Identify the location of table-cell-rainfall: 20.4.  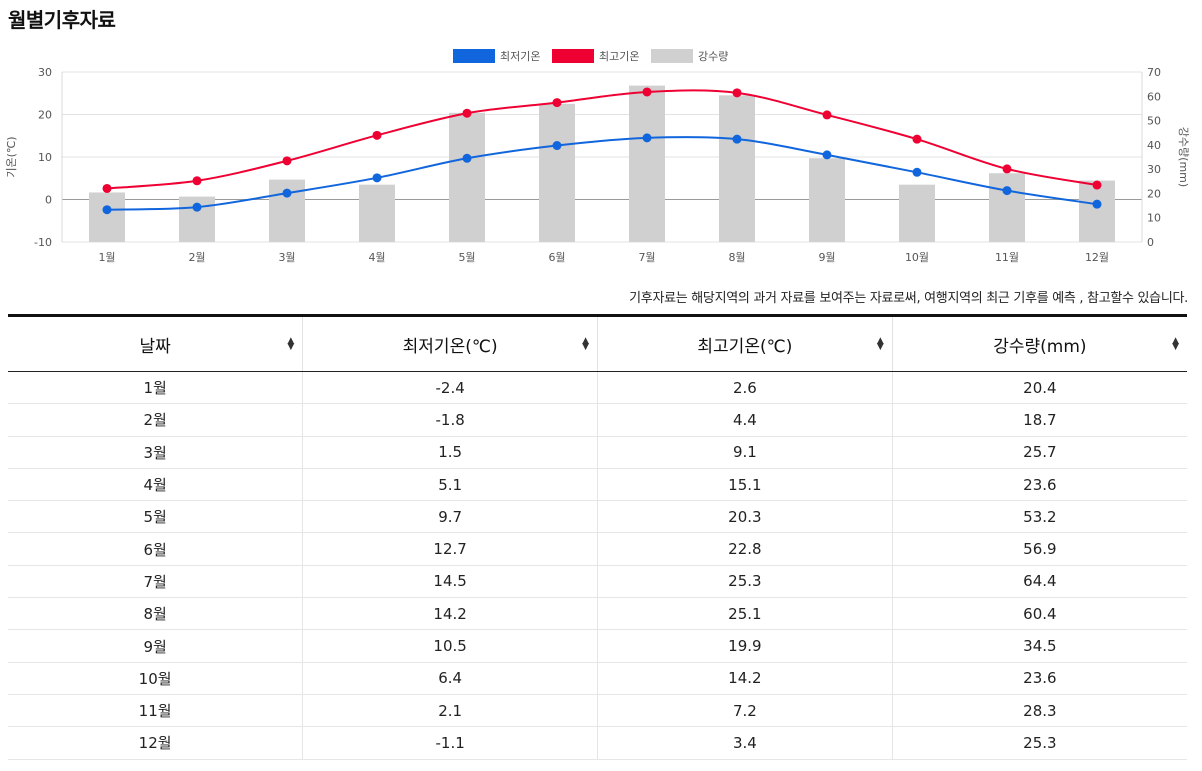
(1039, 388).